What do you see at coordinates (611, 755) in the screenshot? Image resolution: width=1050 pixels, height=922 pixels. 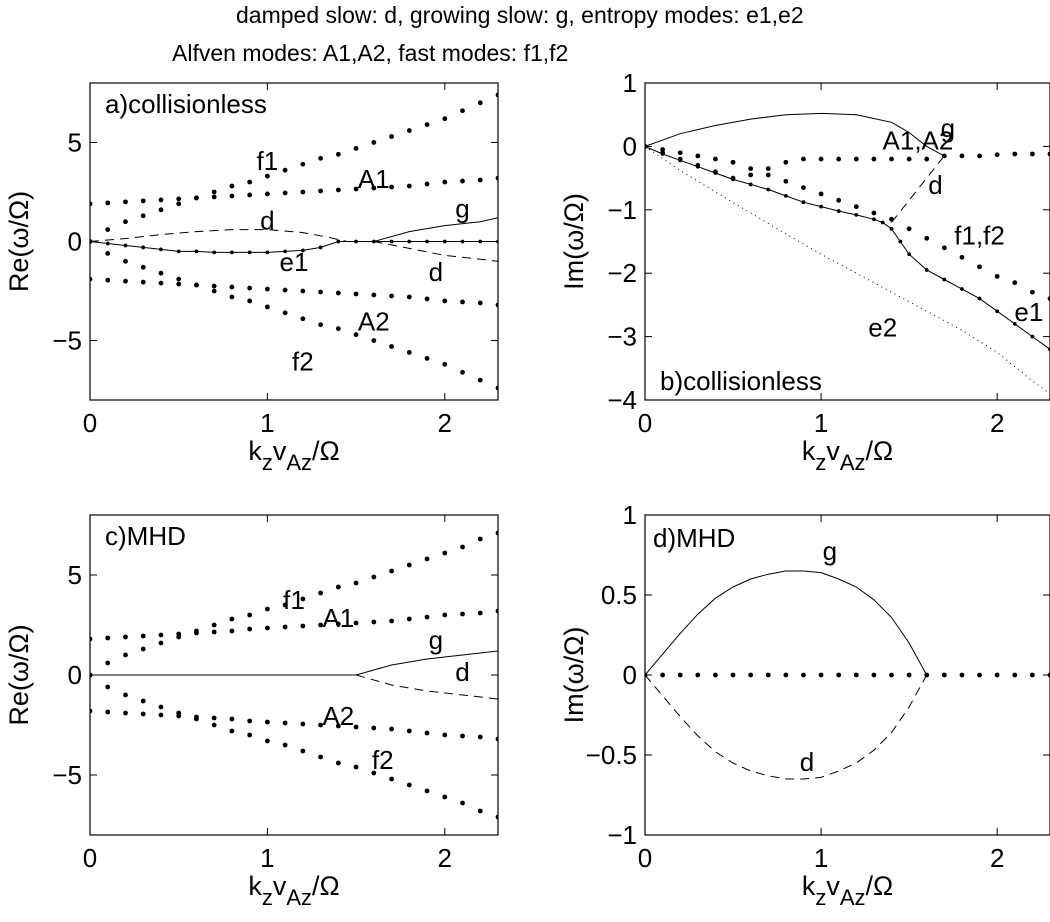 I see `y-tick-label: −0.5` at bounding box center [611, 755].